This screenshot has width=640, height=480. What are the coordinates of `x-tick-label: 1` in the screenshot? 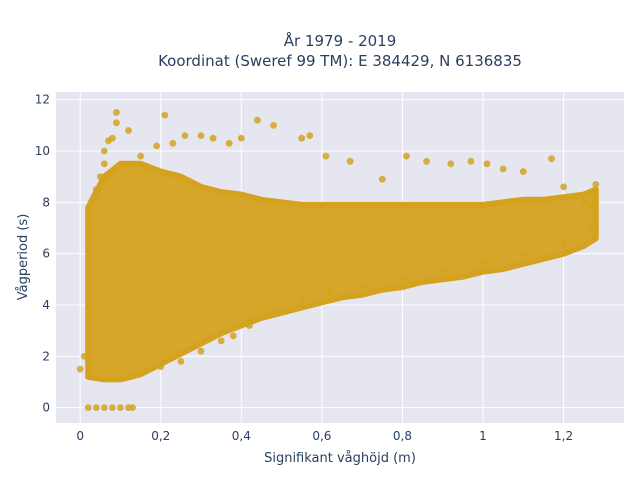 It's located at (483, 436).